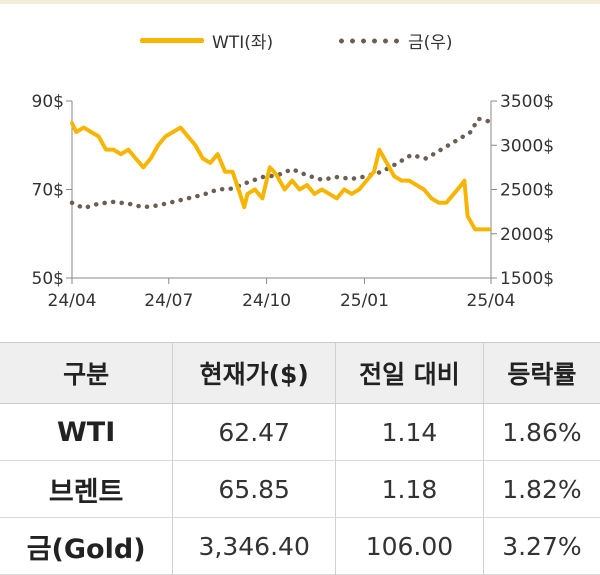 The height and width of the screenshot is (575, 600). What do you see at coordinates (527, 146) in the screenshot?
I see `right-tick-label: 3000$` at bounding box center [527, 146].